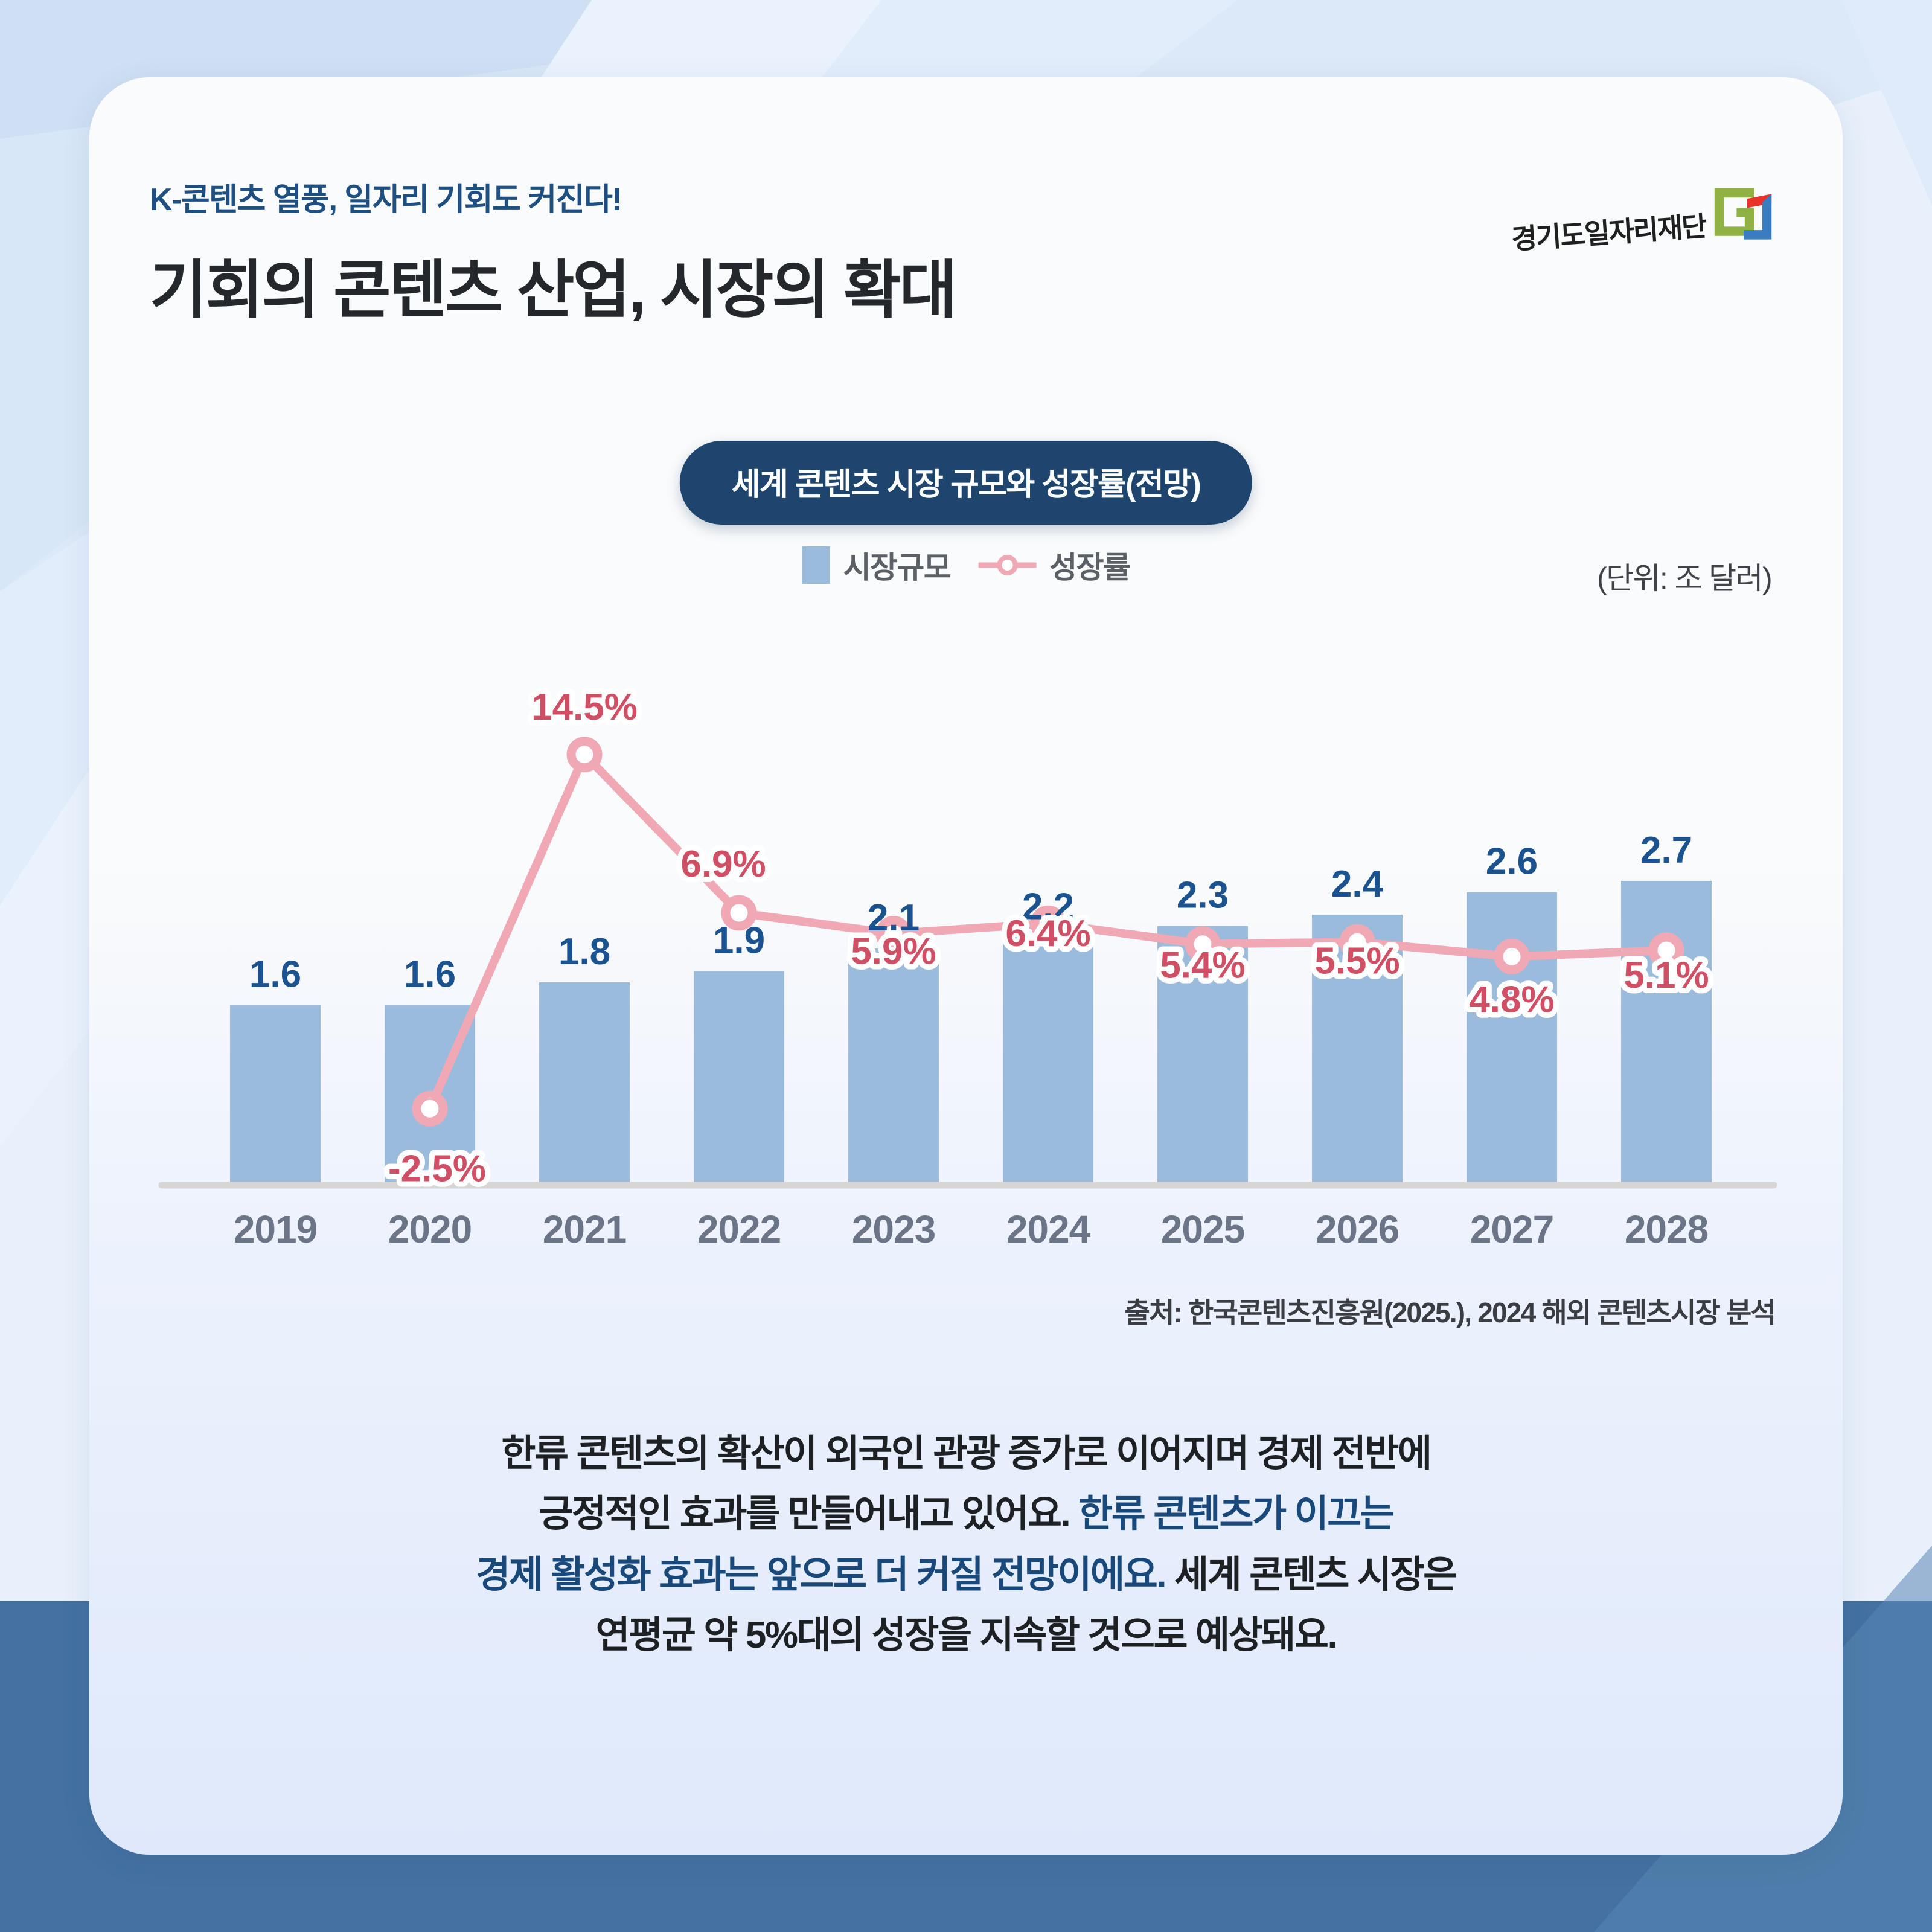  I want to click on growth-value-label: -2.5%, so click(437, 1168).